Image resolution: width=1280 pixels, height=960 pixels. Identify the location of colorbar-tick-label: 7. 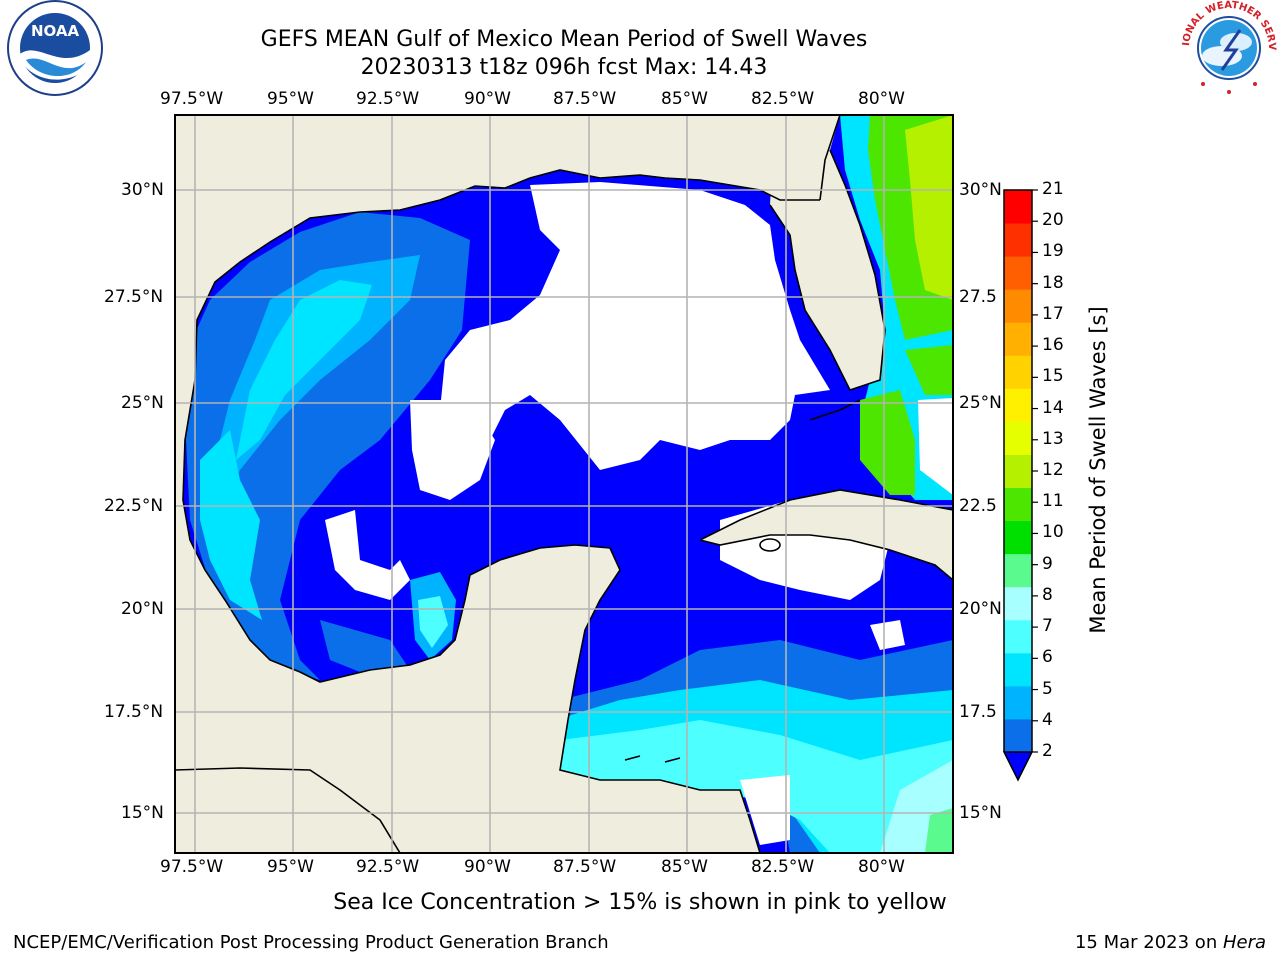
(1047, 626).